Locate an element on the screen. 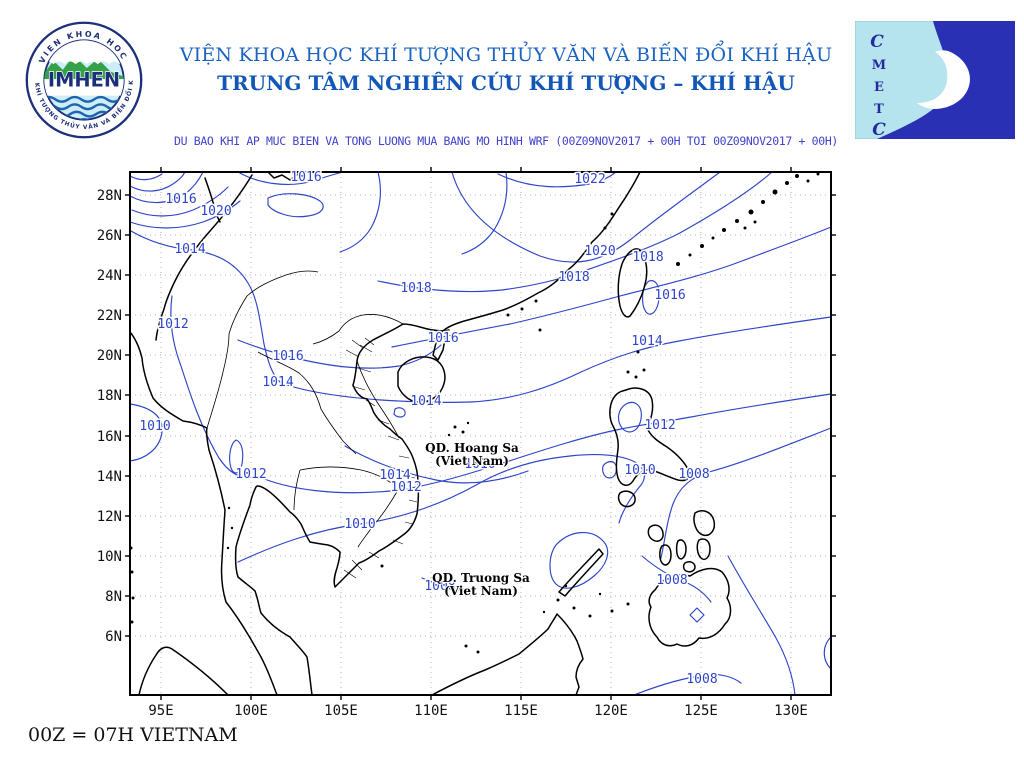 The width and height of the screenshot is (1024, 768). cmetc-swoosh-white is located at coordinates (944, 79).